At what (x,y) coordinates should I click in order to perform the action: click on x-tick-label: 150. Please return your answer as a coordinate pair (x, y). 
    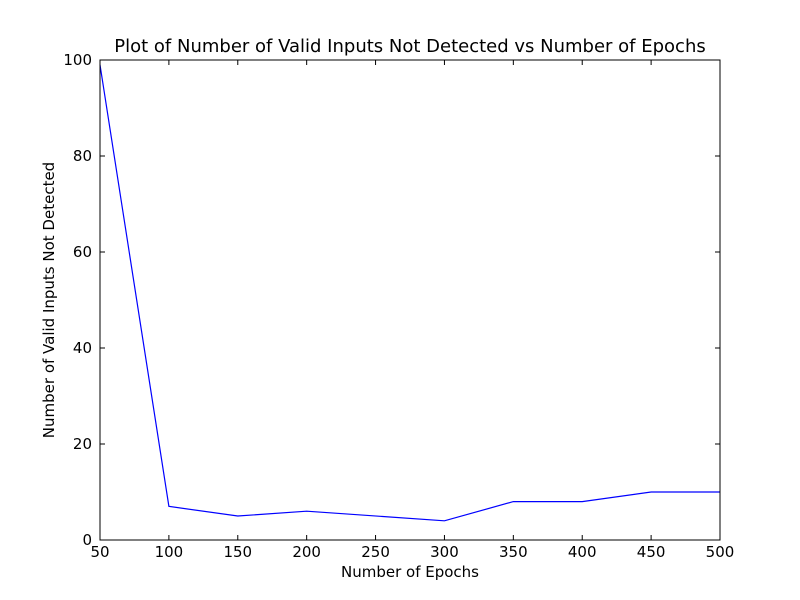
    Looking at the image, I should click on (237, 552).